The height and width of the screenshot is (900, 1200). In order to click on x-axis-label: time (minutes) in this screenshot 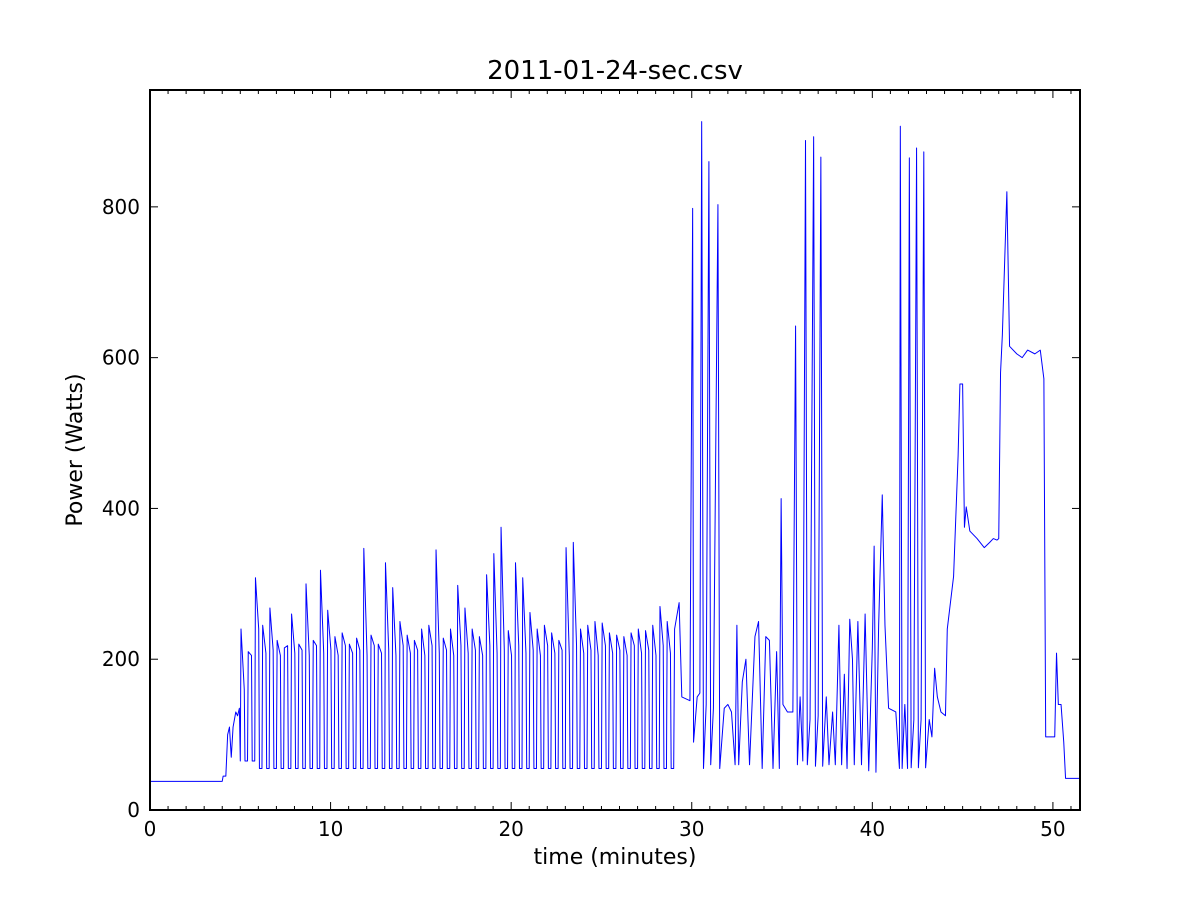, I will do `click(615, 857)`.